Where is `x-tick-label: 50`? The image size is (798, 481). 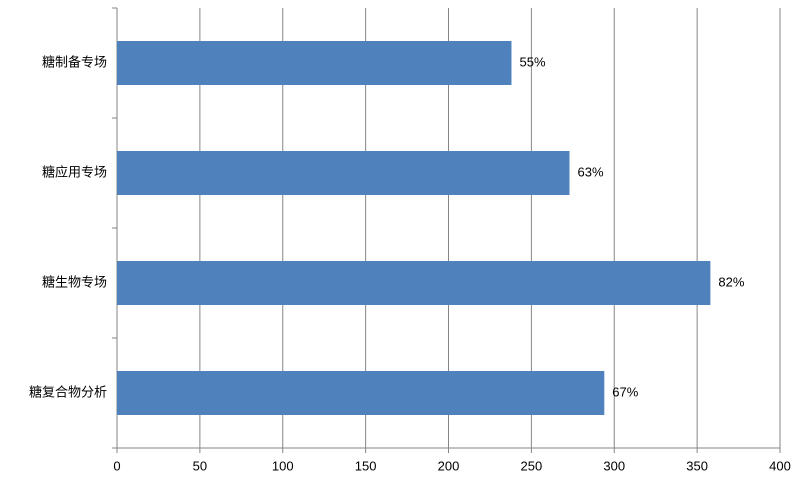
x-tick-label: 50 is located at coordinates (200, 465).